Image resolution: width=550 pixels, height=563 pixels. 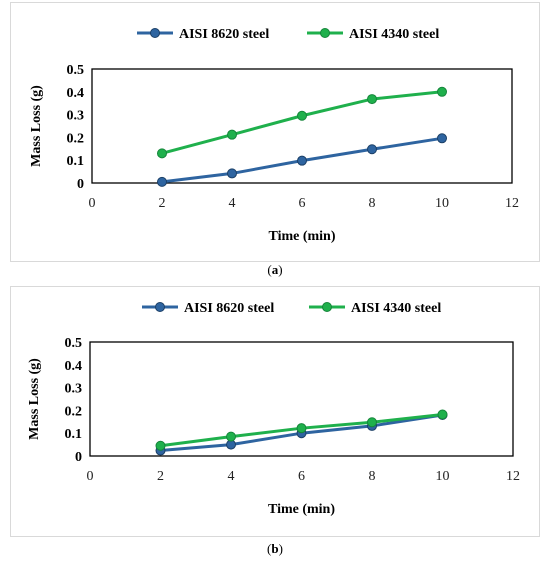 What do you see at coordinates (396, 308) in the screenshot?
I see `chart-b-legend-label-2: AISI 4340 steel` at bounding box center [396, 308].